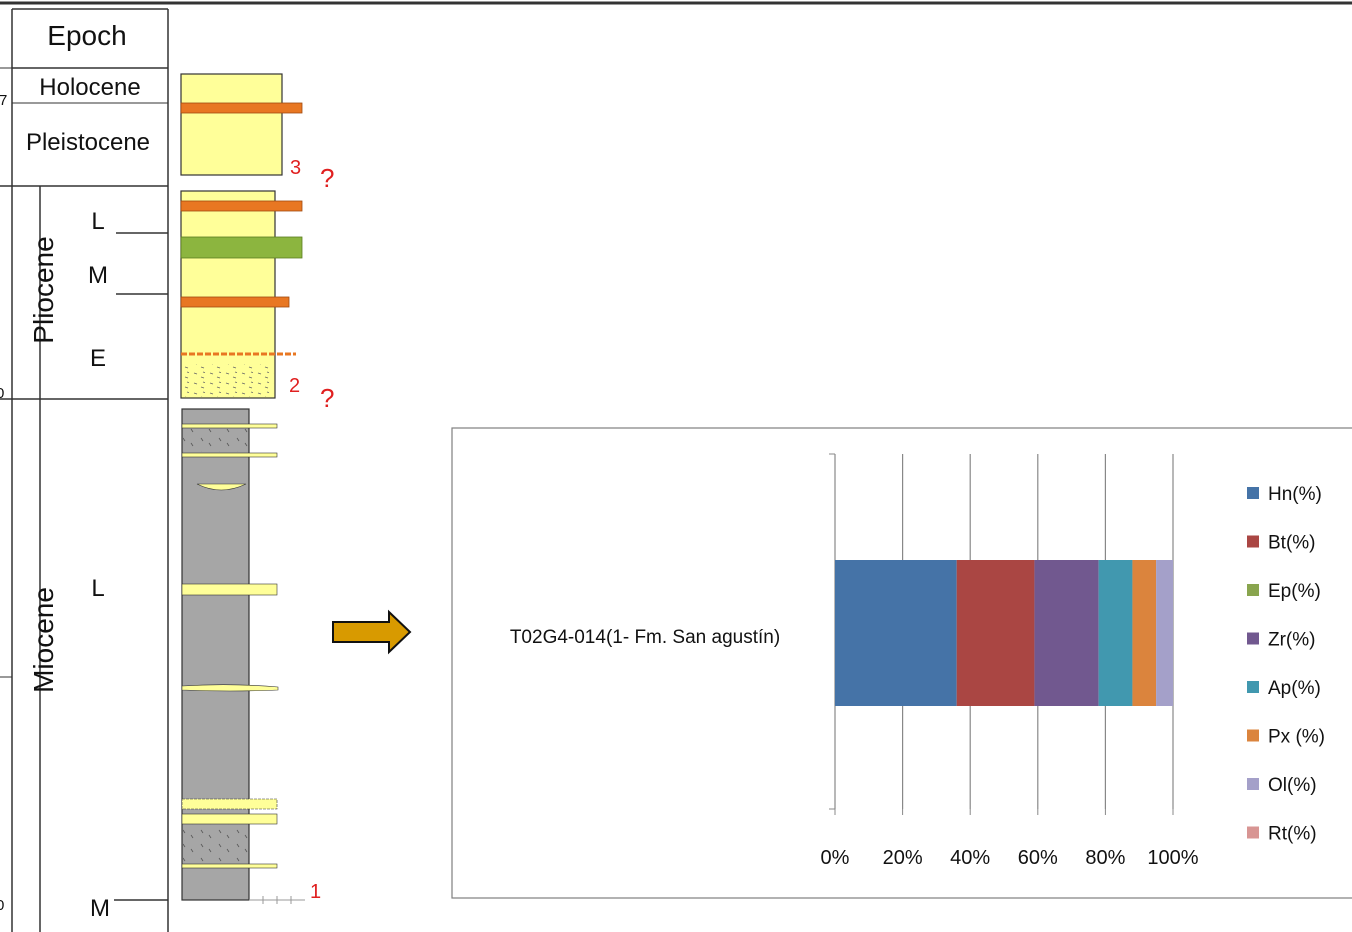 The width and height of the screenshot is (1352, 932). I want to click on epoch-header: Epoch, so click(86, 35).